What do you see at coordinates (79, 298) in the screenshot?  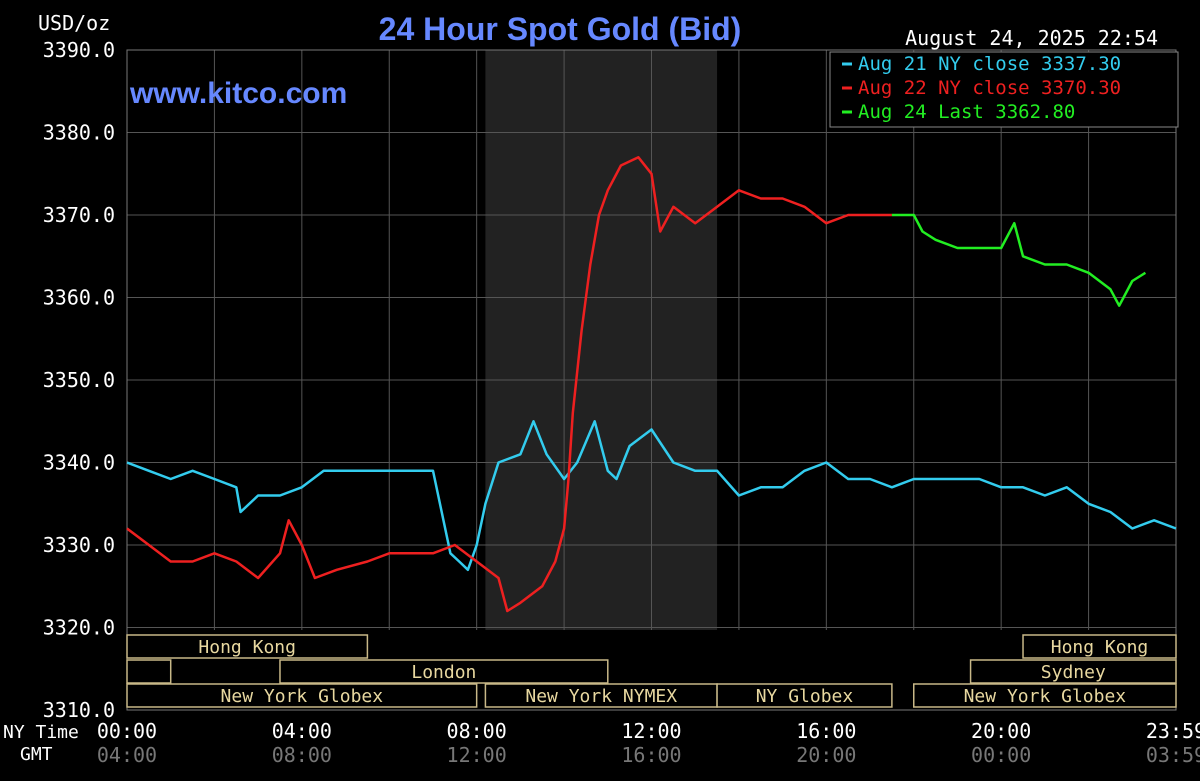 I see `y-tick-label: 3360.0` at bounding box center [79, 298].